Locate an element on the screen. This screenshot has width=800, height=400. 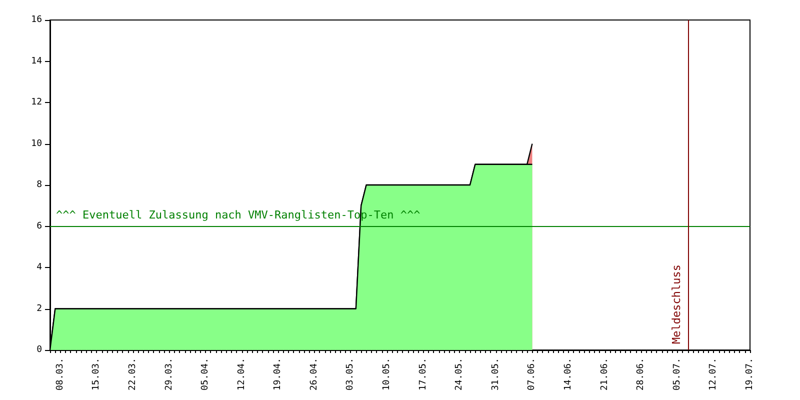
x-tick-label: 03.05. is located at coordinates (351, 374).